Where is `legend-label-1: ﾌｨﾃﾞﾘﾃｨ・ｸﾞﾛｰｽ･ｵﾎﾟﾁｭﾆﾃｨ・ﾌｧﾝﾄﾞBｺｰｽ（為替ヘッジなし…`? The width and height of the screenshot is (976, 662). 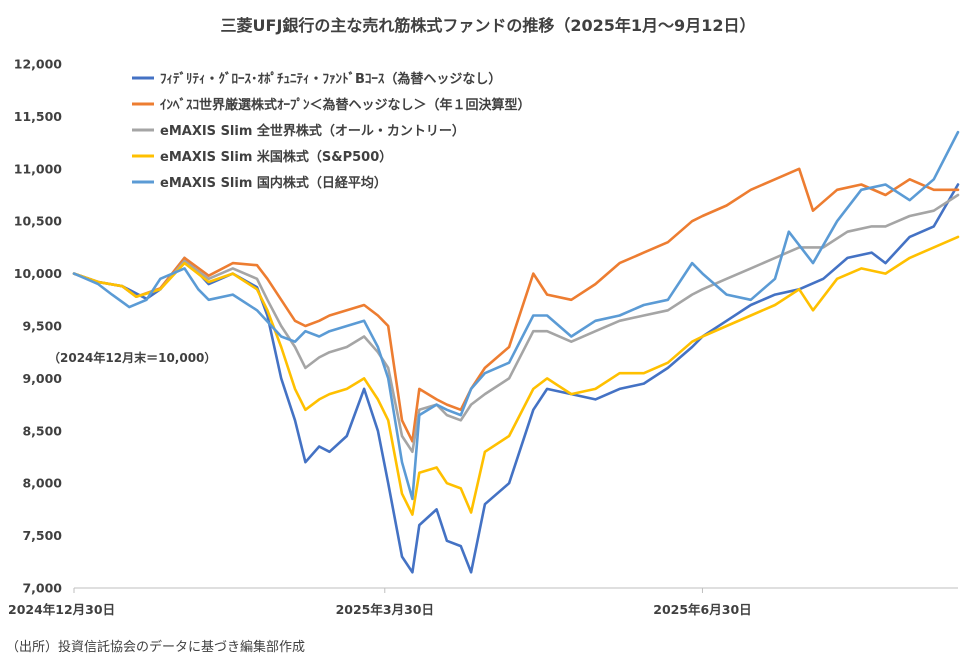
legend-label-1: ﾌｨﾃﾞﾘﾃｨ・ｸﾞﾛｰｽ･ｵﾎﾟﾁｭﾆﾃｨ・ﾌｧﾝﾄﾞBｺｰｽ（為替ヘッジなし… is located at coordinates (330, 79).